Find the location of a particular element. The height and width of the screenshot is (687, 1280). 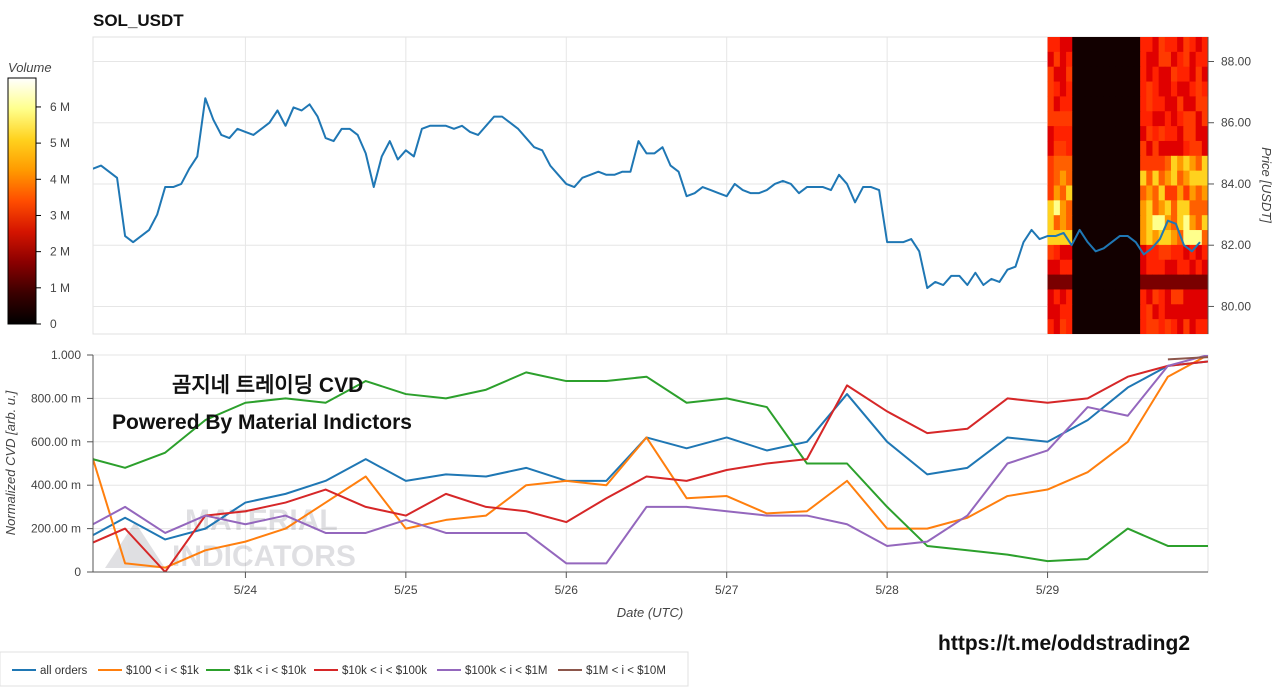

legend-item: $1M < i < $10M is located at coordinates (612, 671).